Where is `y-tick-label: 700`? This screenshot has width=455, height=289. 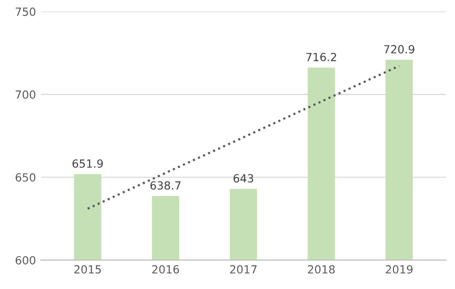
y-tick-label: 700 is located at coordinates (26, 94).